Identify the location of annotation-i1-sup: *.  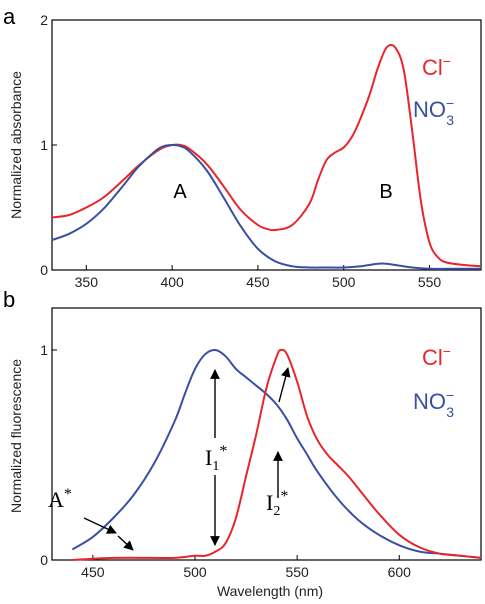
(223, 451).